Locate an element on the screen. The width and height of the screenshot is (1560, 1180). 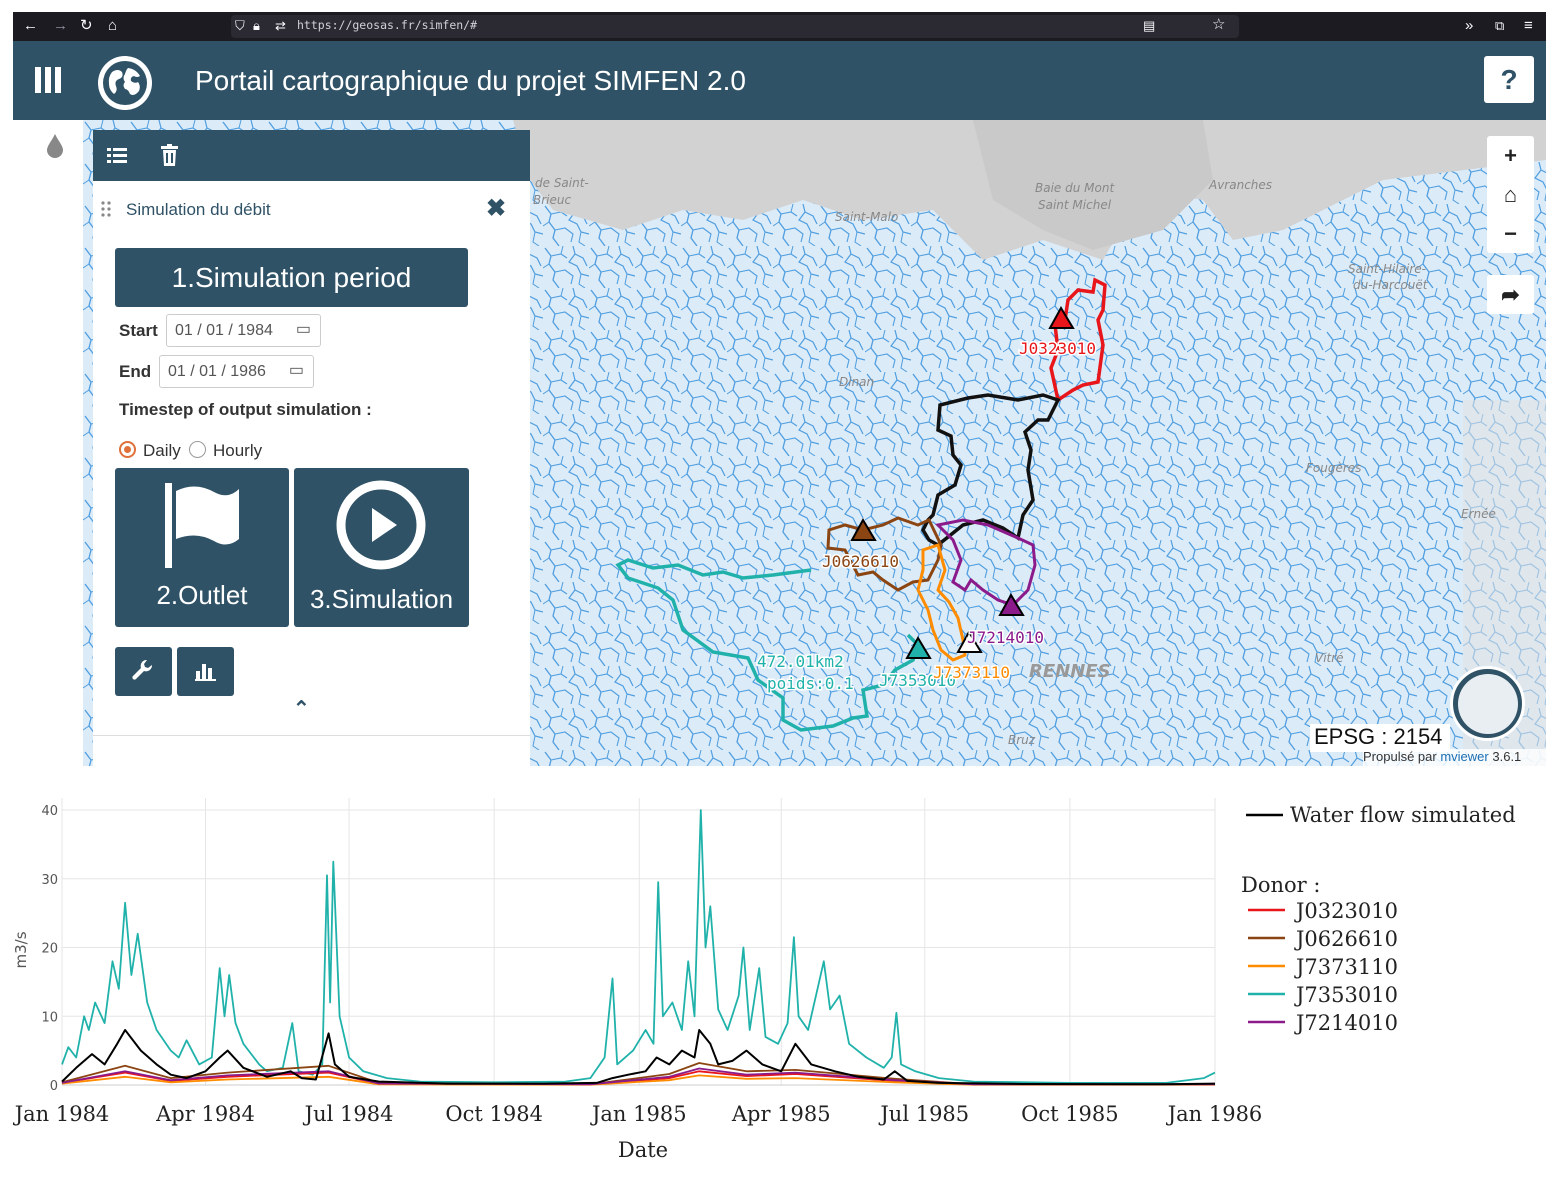
play-circle-icon is located at coordinates (381, 525).